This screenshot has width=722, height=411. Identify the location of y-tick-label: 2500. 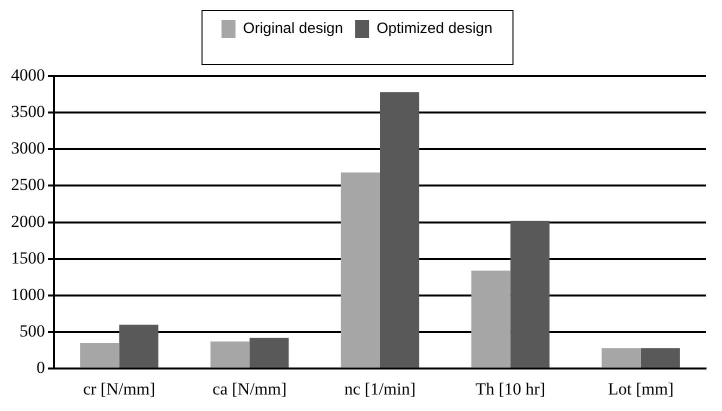
(28, 184).